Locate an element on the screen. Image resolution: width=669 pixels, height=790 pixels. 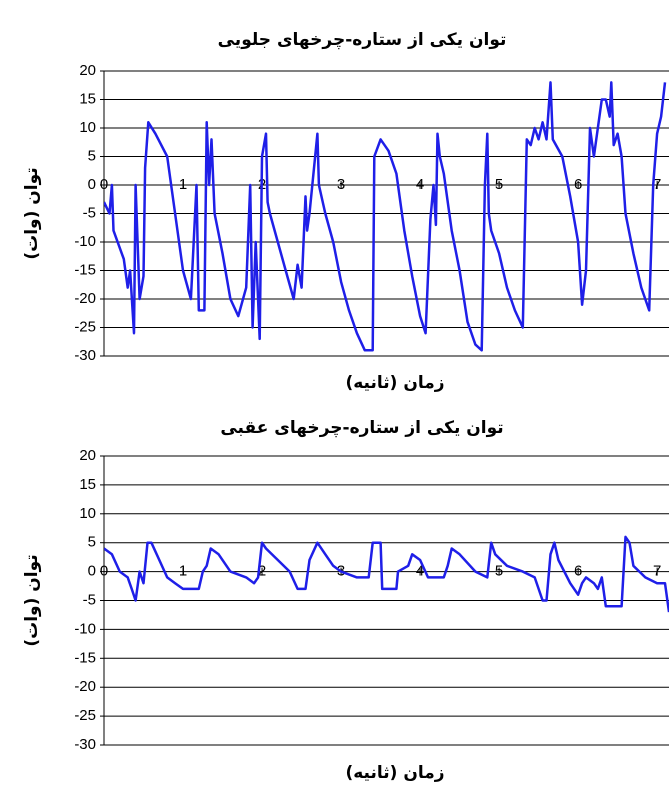
chart-title: توان یکی از ستاره-چرخهای عقبی is located at coordinates (361, 428).